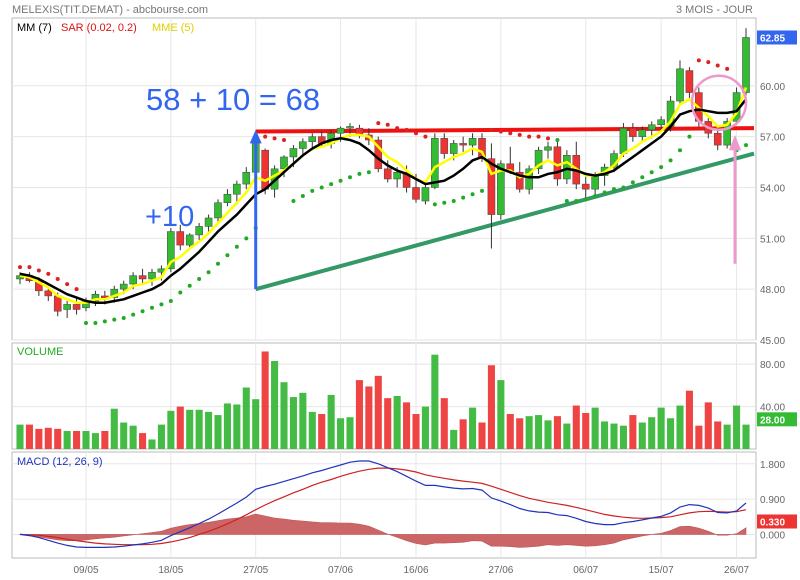 This screenshot has width=800, height=580. I want to click on x-tick-label: 06/07, so click(585, 570).